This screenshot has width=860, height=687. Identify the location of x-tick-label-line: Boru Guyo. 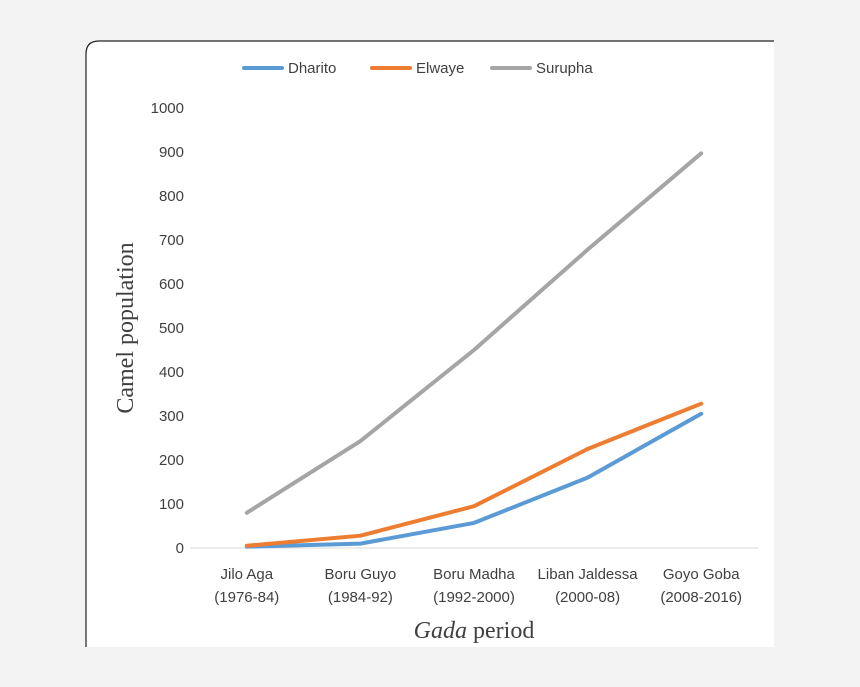
(361, 574).